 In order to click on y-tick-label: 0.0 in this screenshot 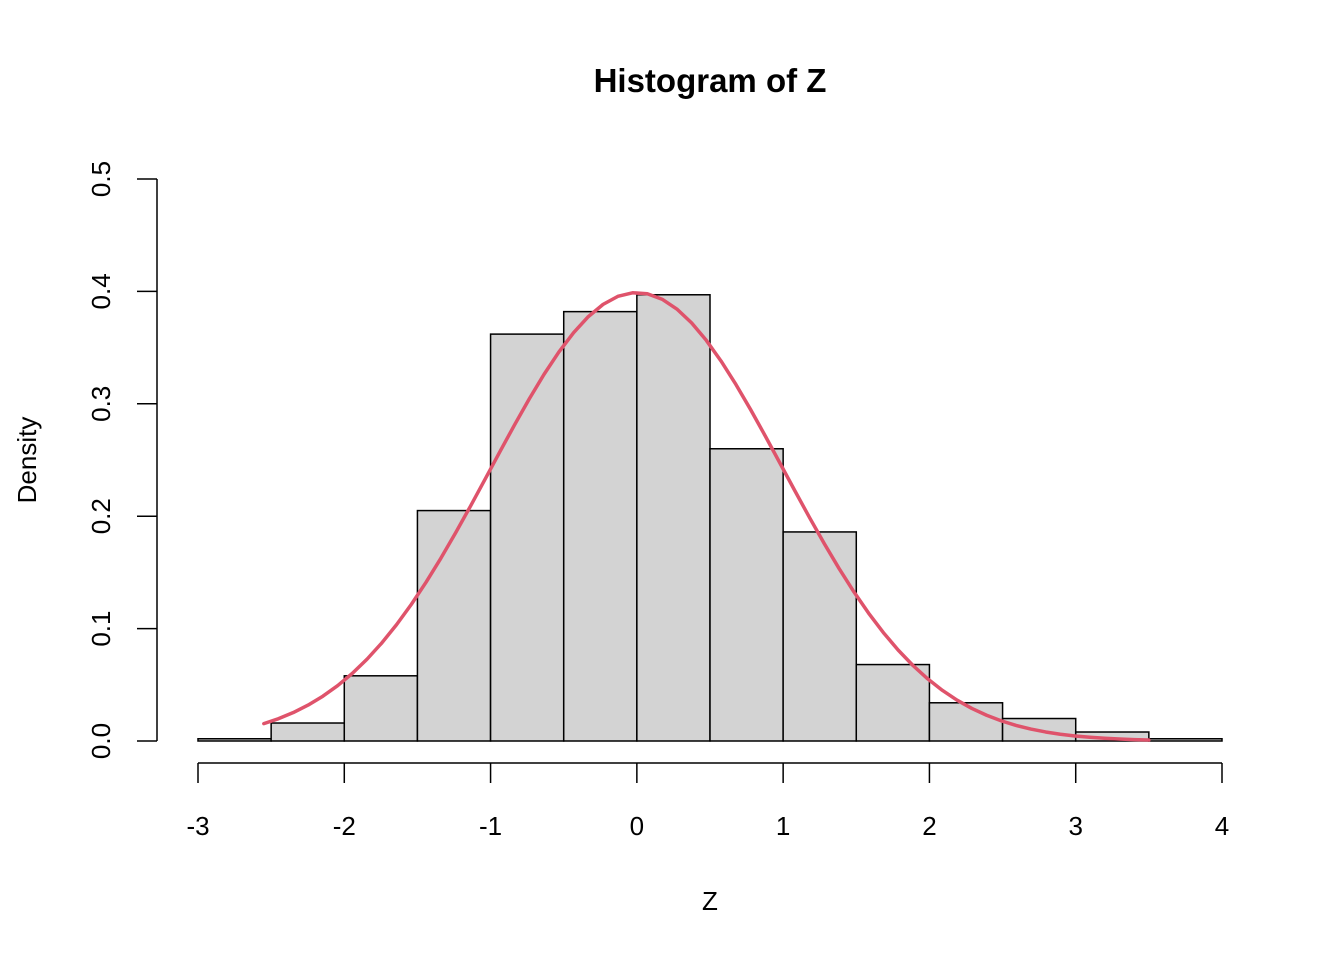, I will do `click(101, 741)`.